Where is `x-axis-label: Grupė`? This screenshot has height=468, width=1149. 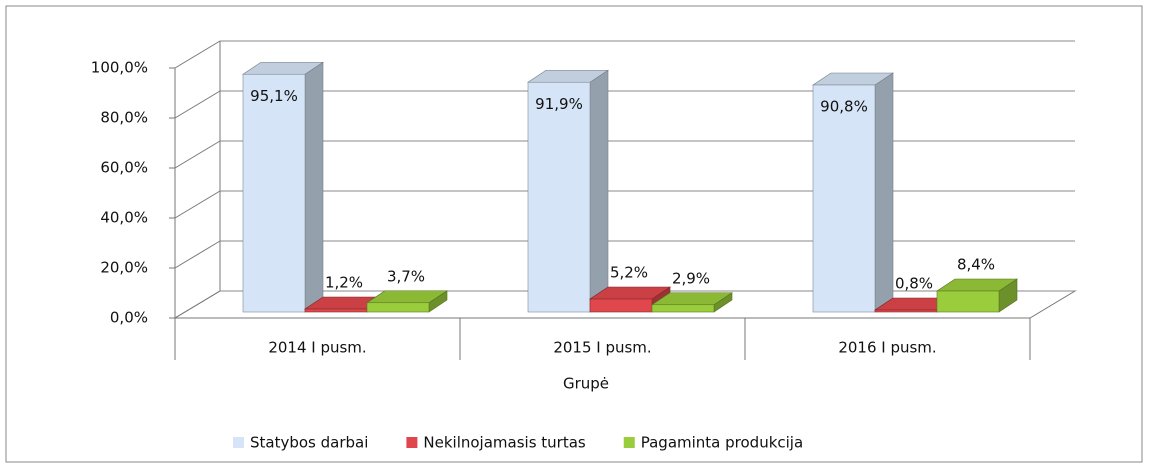
x-axis-label: Grupė is located at coordinates (586, 384).